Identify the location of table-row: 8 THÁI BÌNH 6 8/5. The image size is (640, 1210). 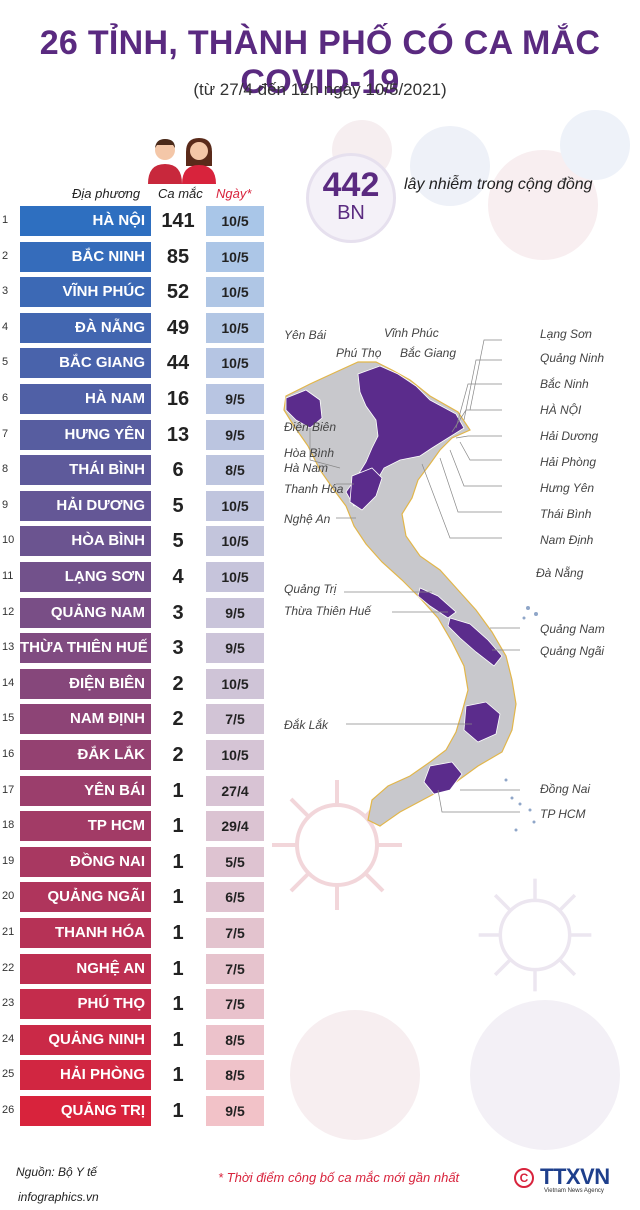
(140, 470).